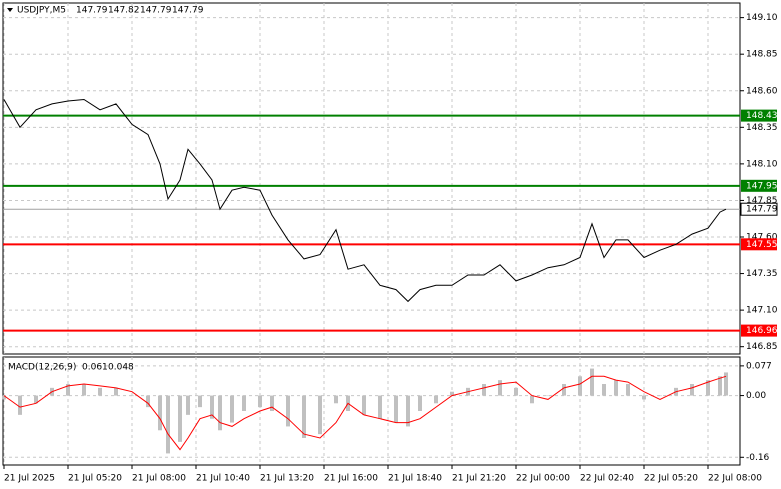 This screenshot has width=781, height=489. What do you see at coordinates (42, 368) in the screenshot?
I see `macd-title: MACD(12,26,9)` at bounding box center [42, 368].